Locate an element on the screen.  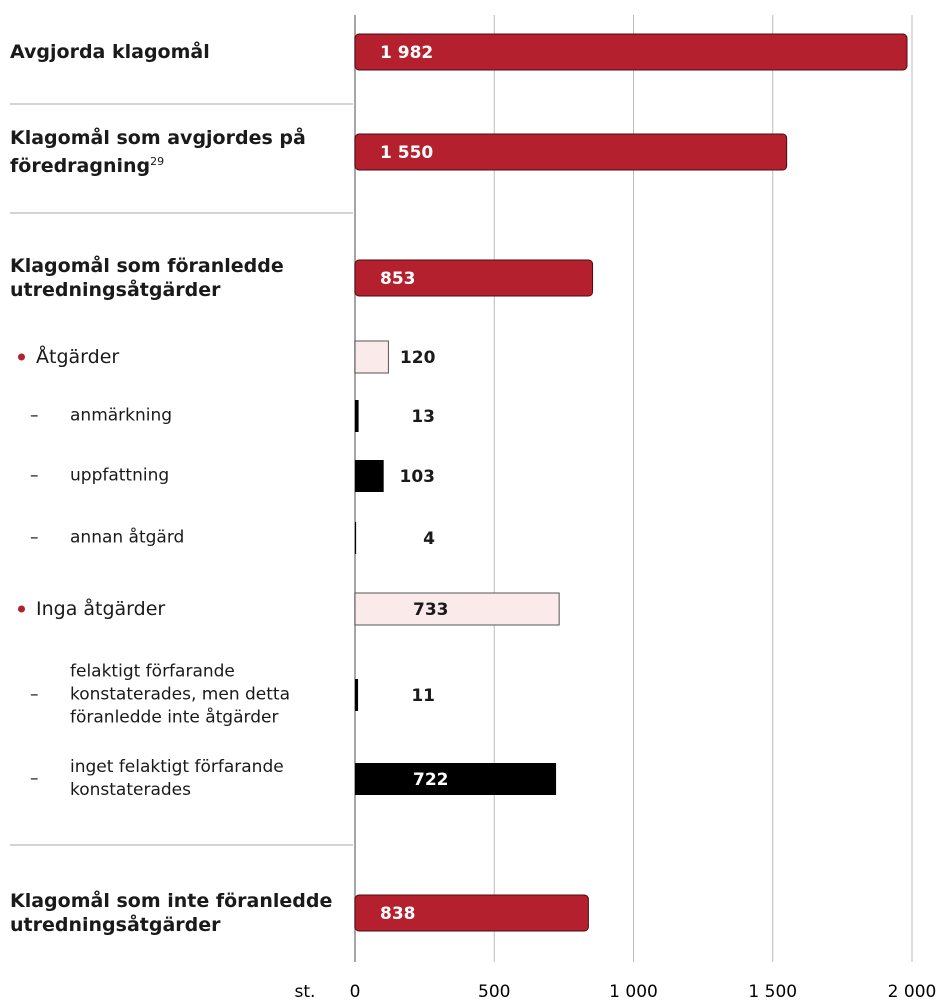
label-text: Avgjorda klagomål is located at coordinates (110, 52).